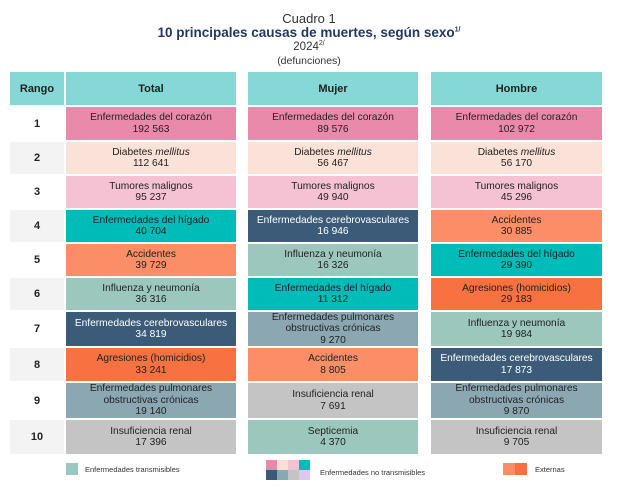  Describe the element at coordinates (333, 197) in the screenshot. I see `death-count: 49 940` at that location.